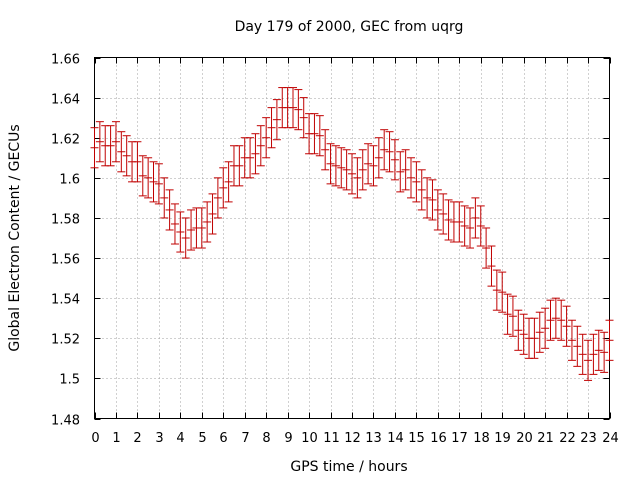  I want to click on y-tick-label: 1.52, so click(65, 340).